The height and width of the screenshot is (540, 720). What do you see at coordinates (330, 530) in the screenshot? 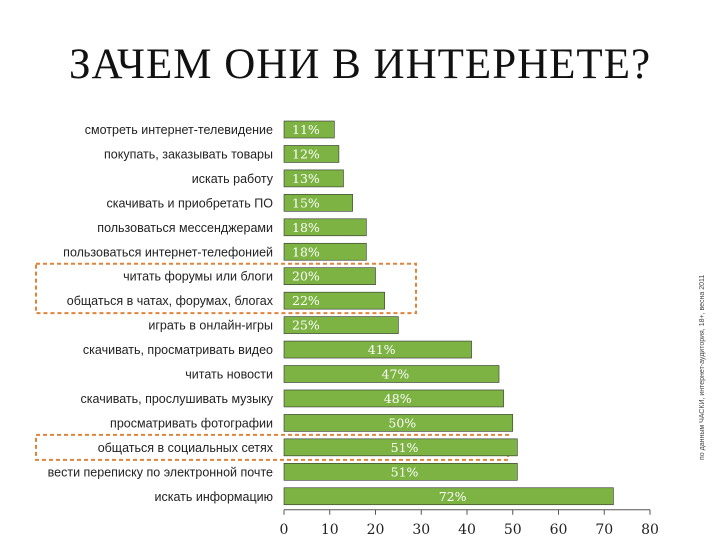
I see `x-tick-label: 10` at bounding box center [330, 530].